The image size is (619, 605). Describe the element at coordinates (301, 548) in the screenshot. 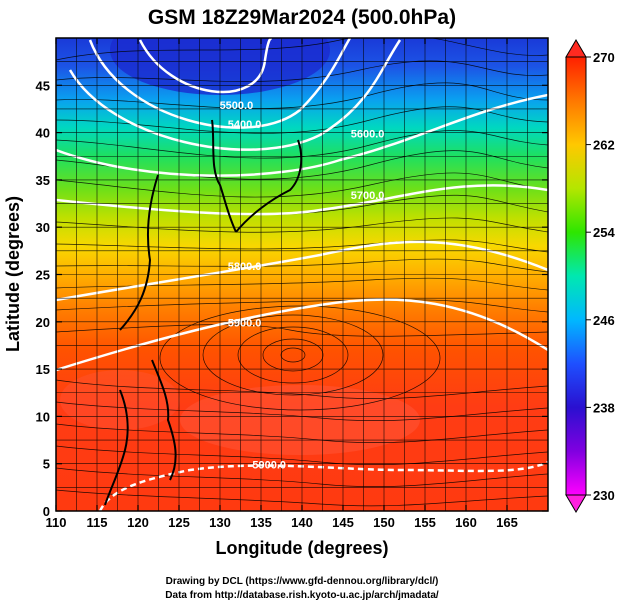

I see `x-axis-label: Longitude (degrees)` at that location.